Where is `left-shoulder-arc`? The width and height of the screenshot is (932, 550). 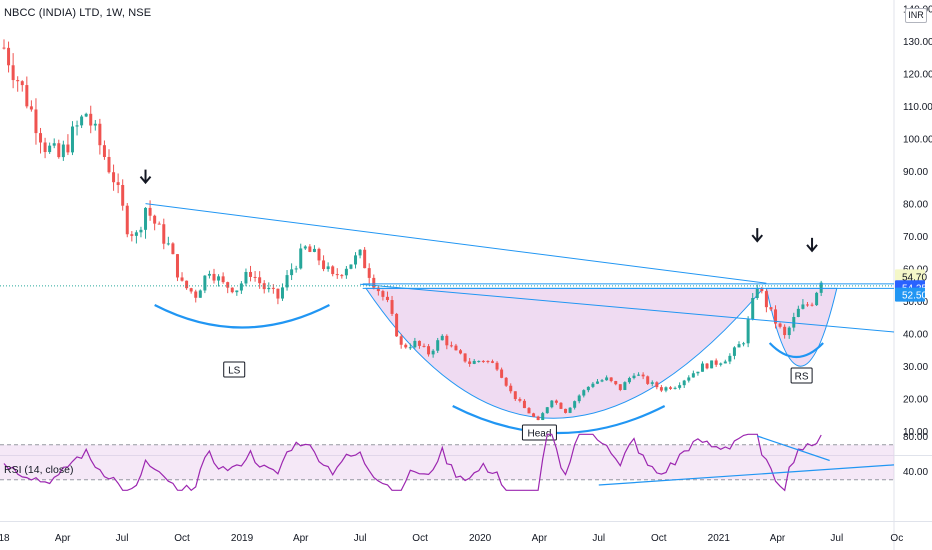 left-shoulder-arc is located at coordinates (242, 316).